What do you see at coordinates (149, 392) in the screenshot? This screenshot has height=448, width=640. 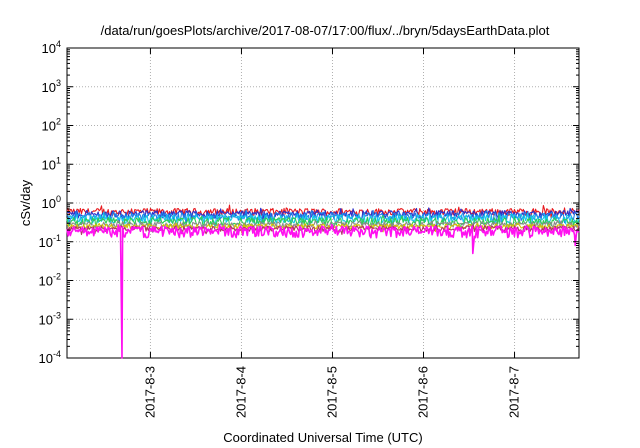 I see `x-tick-label: 2017-8-3` at bounding box center [149, 392].